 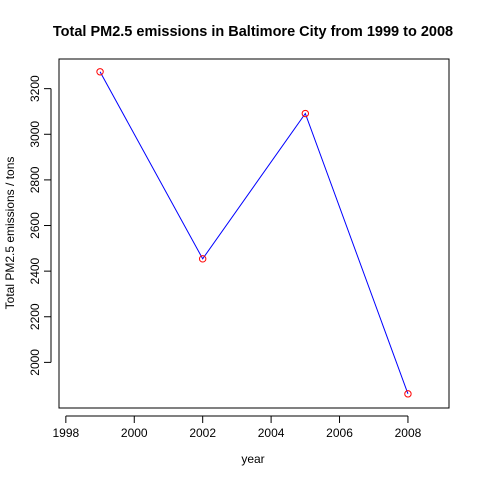 What do you see at coordinates (35, 88) in the screenshot?
I see `y-tick-label: 3200` at bounding box center [35, 88].